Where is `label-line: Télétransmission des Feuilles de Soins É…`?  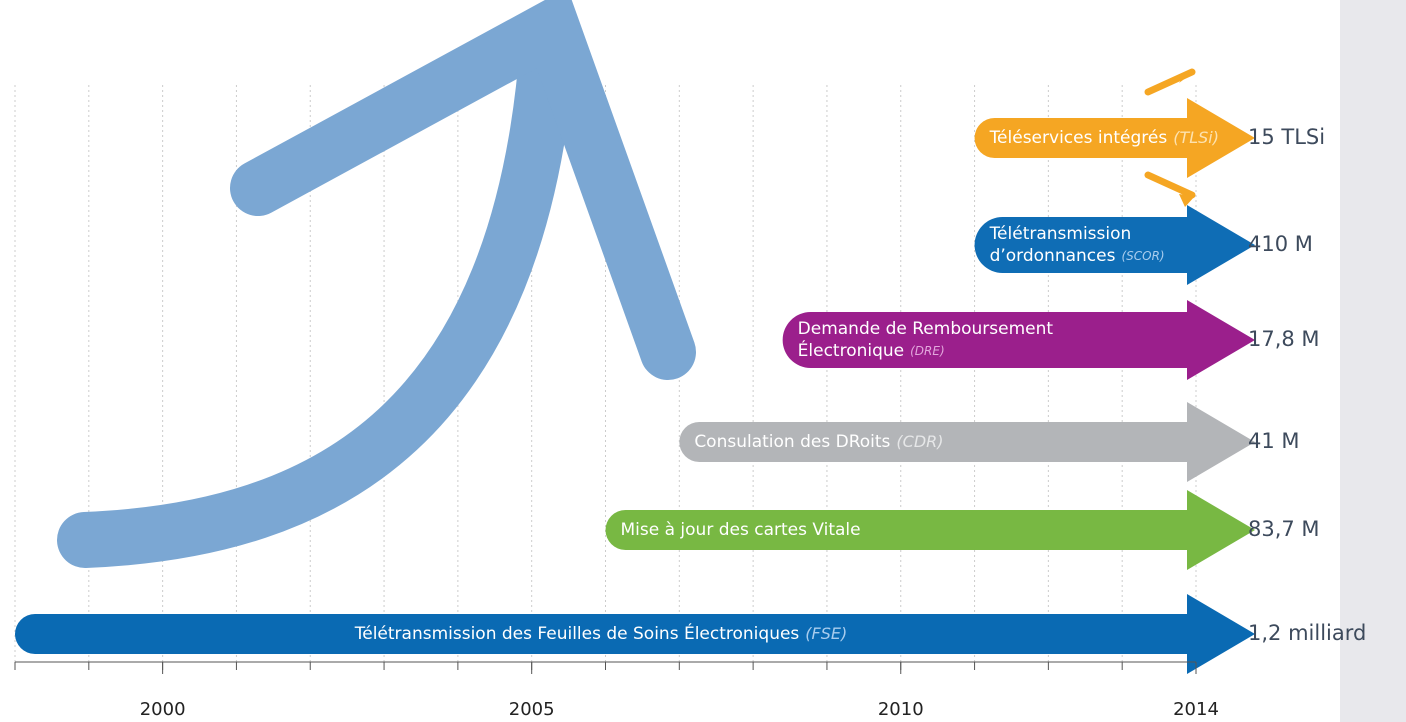 label-line: Télétransmission des Feuilles de Soins É… is located at coordinates (577, 633).